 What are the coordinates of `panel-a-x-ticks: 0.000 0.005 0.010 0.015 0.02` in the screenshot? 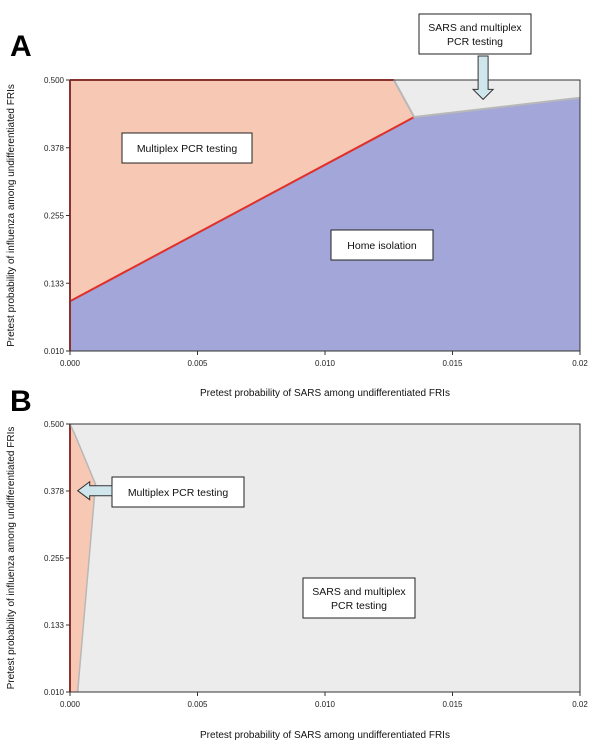 It's located at (324, 359).